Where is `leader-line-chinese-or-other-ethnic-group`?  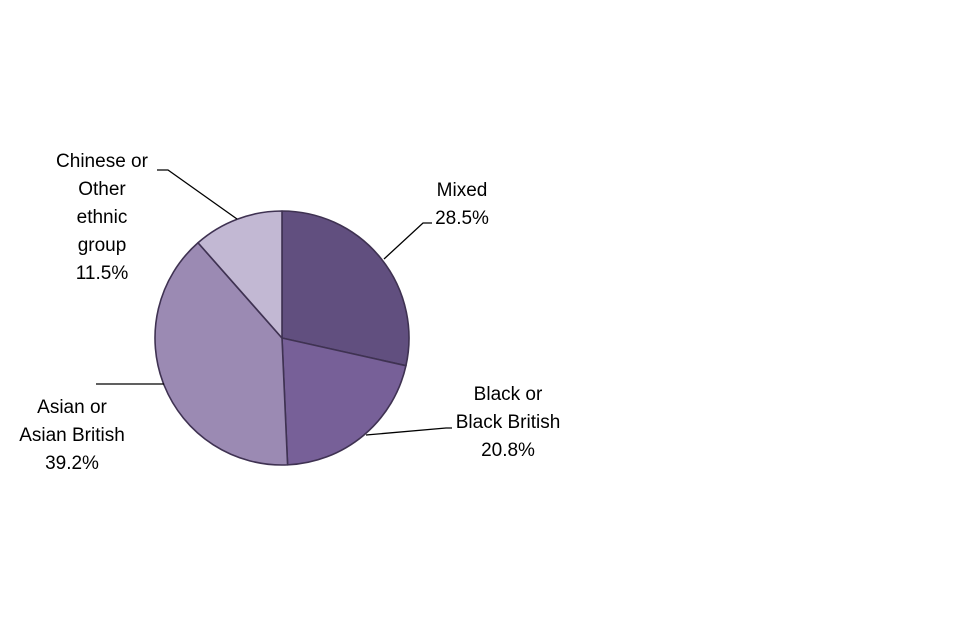
leader-line-chinese-or-other-ethnic-group is located at coordinates (197, 194).